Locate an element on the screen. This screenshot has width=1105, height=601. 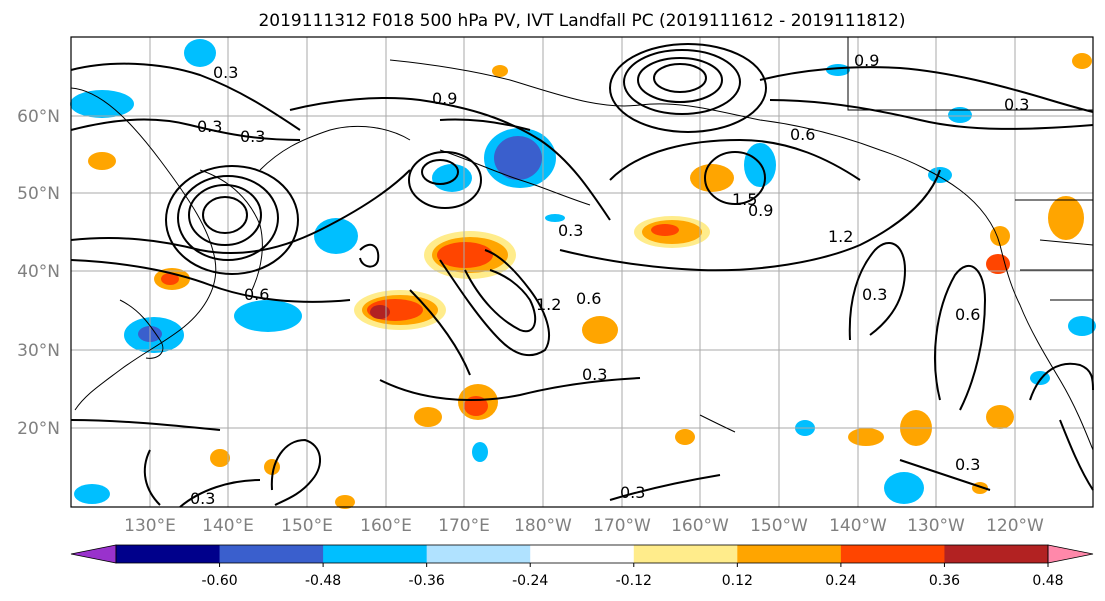
latitude-axis: 60°N 50°N 40°N 30°N 20°N is located at coordinates (38, 273).